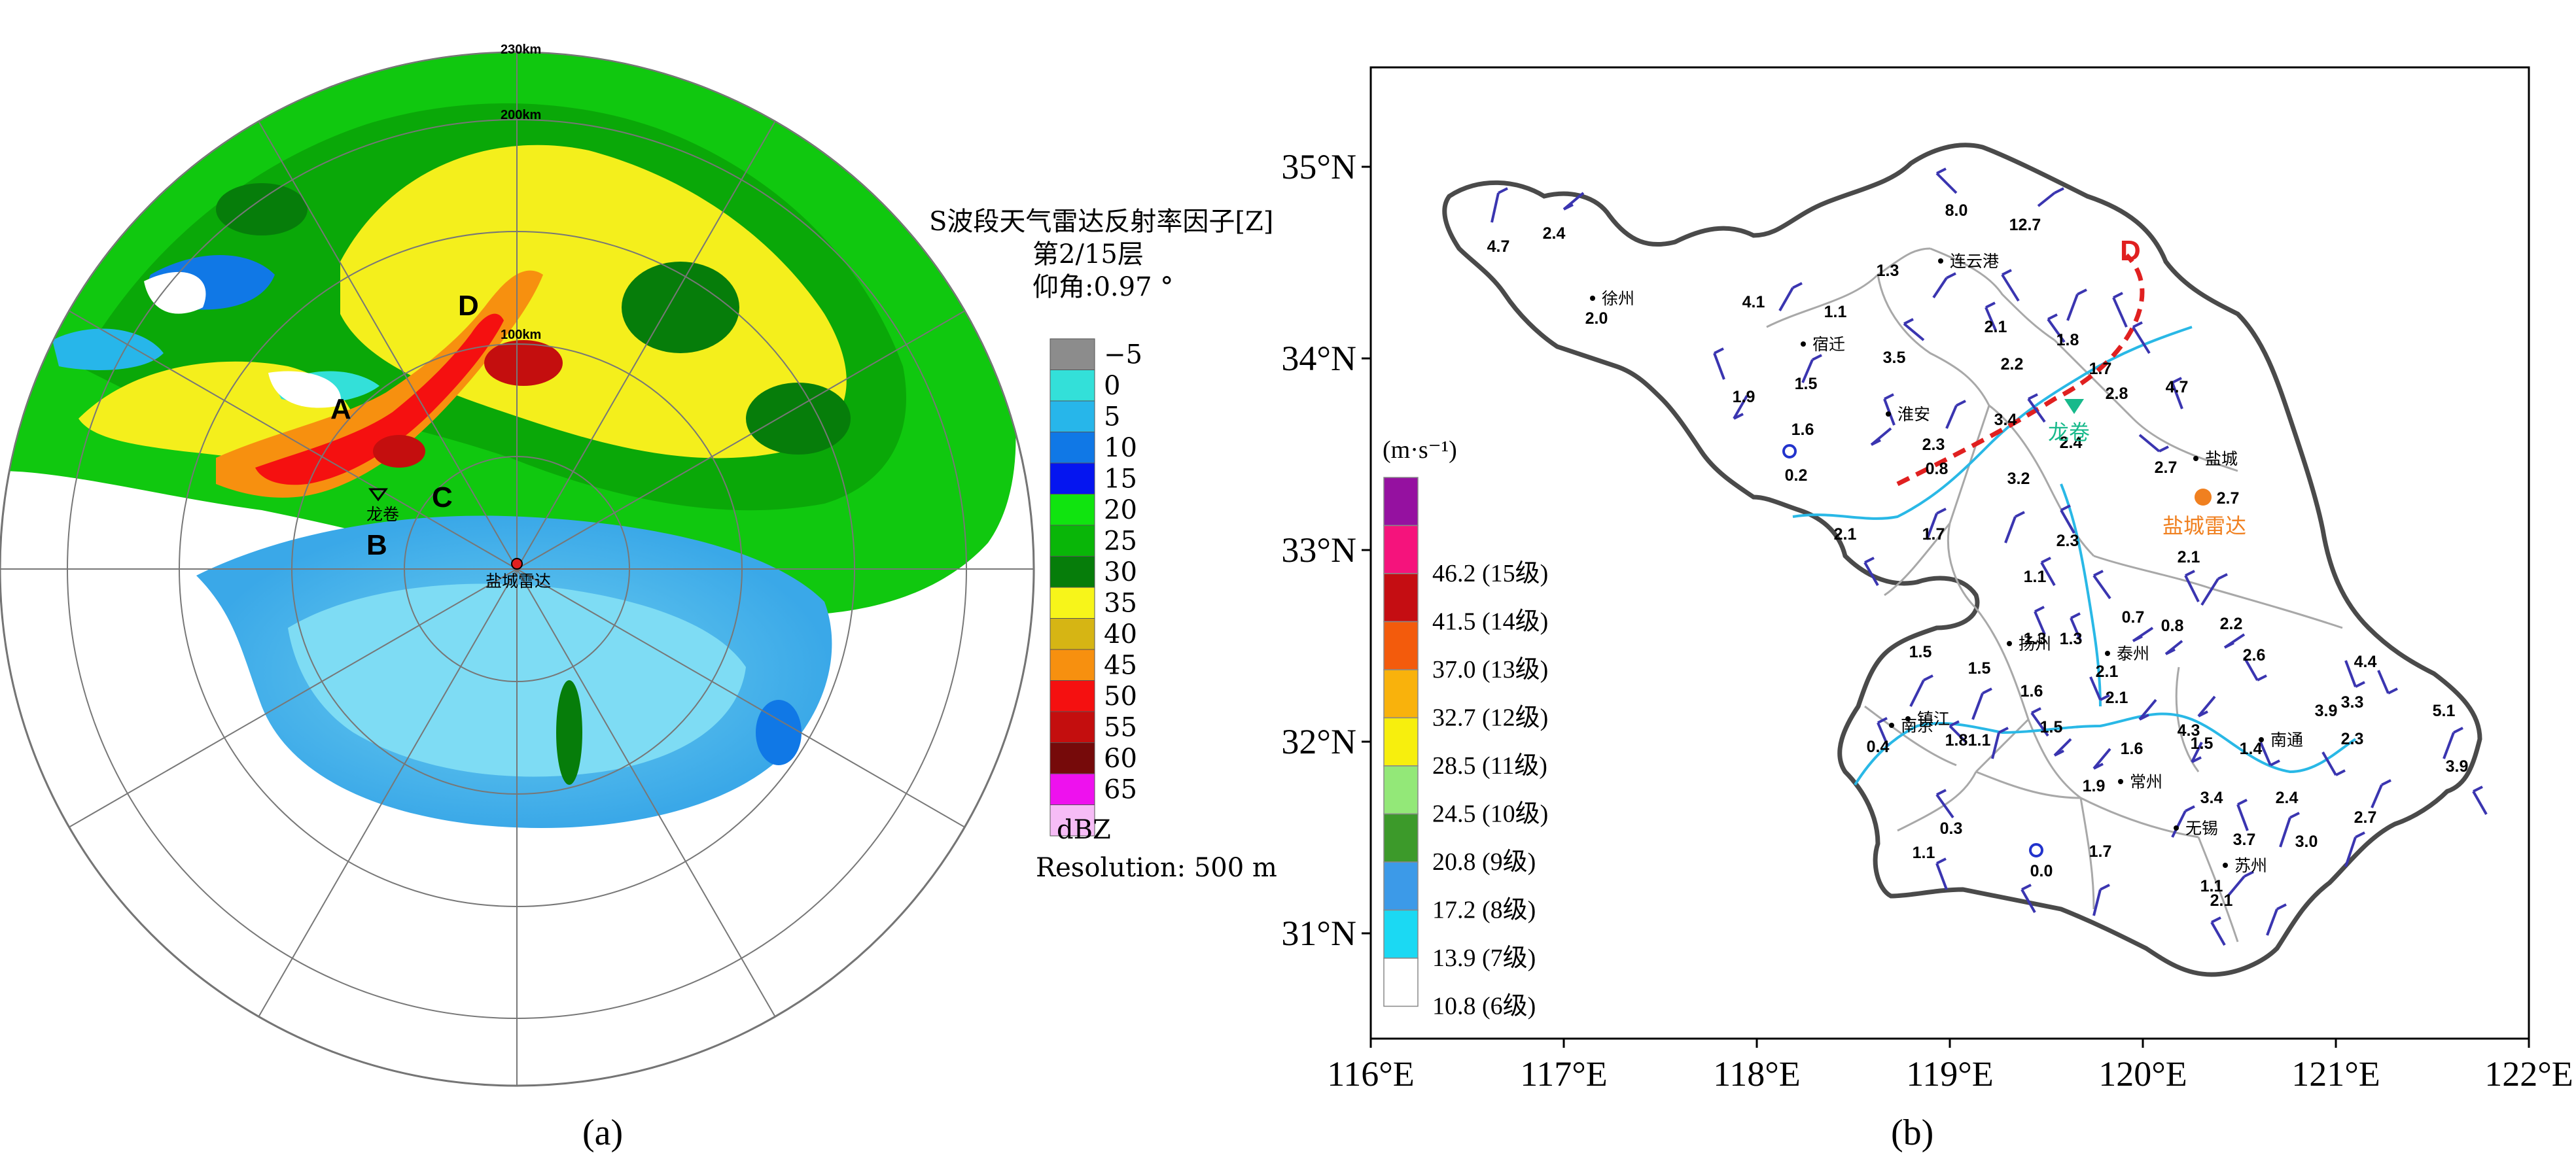 The image size is (2576, 1157). Describe the element at coordinates (2018, 479) in the screenshot. I see `station-value: 3.2` at that location.